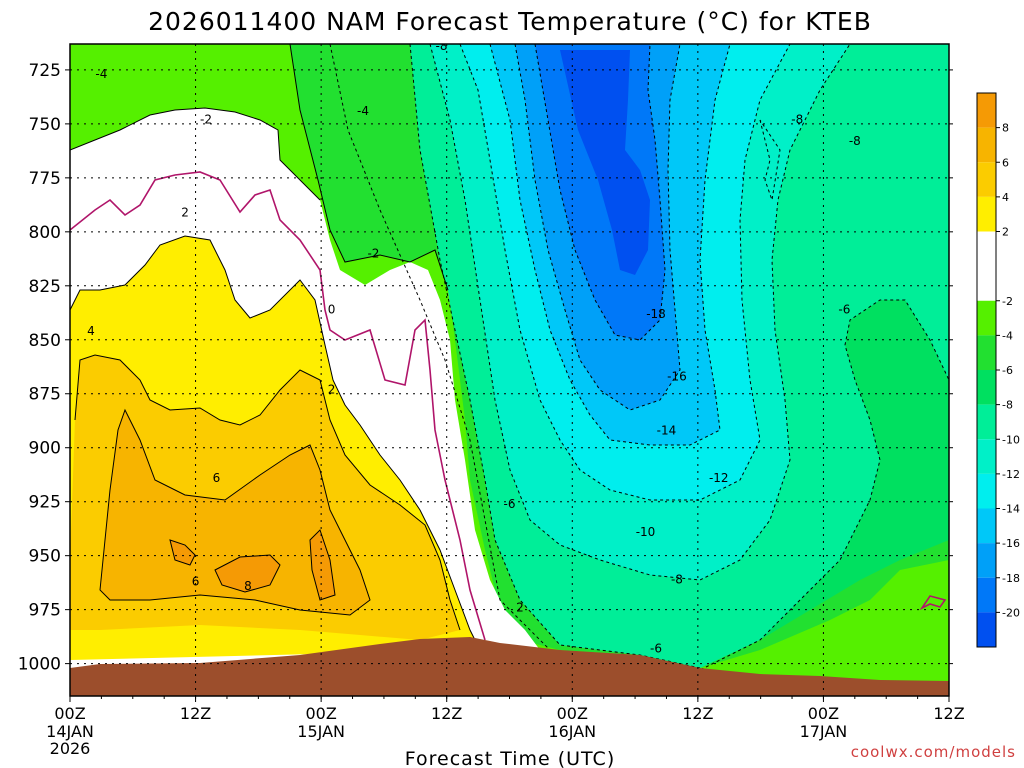  What do you see at coordinates (248, 586) in the screenshot?
I see `contour-label: 8` at bounding box center [248, 586].